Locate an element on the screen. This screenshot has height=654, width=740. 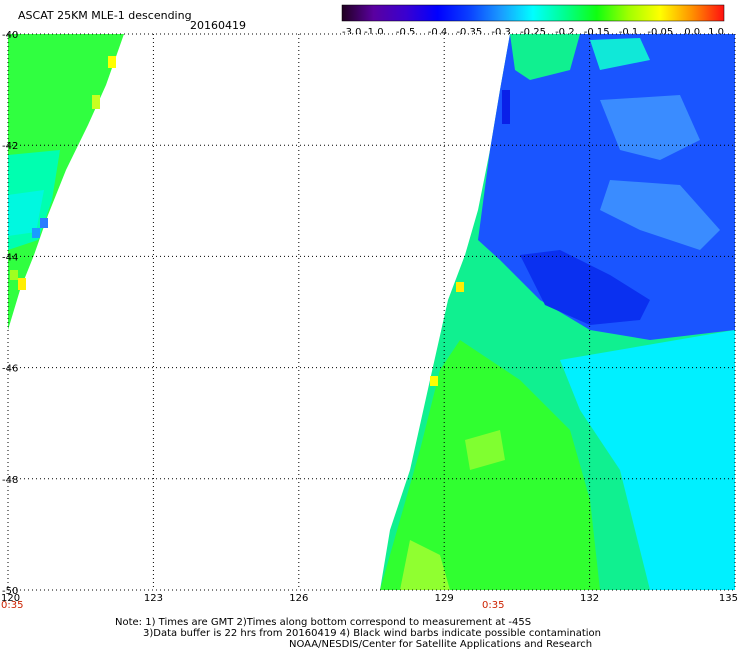
left-swath is located at coordinates (66, 182).